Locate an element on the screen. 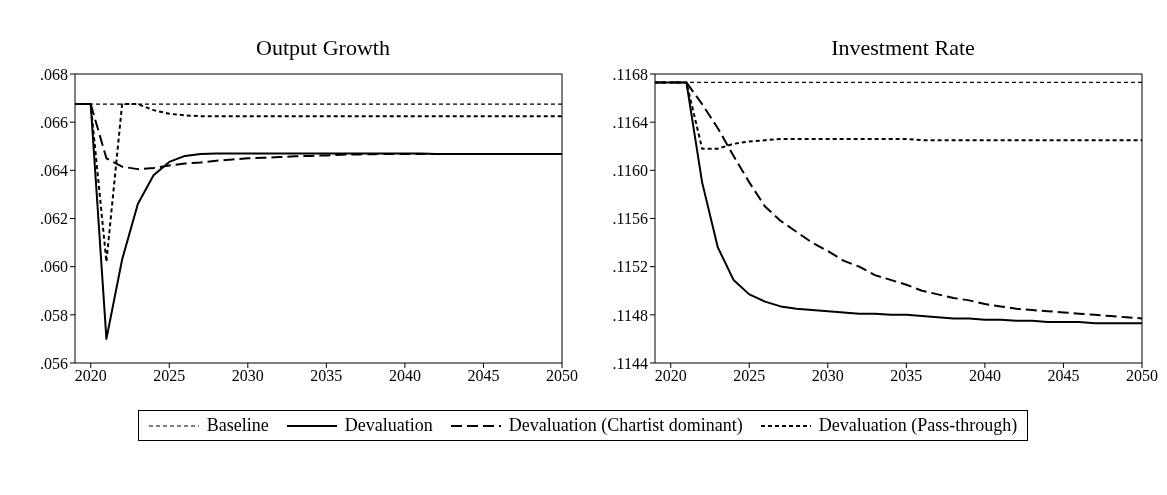  y-tick-label: .1152 is located at coordinates (630, 267).